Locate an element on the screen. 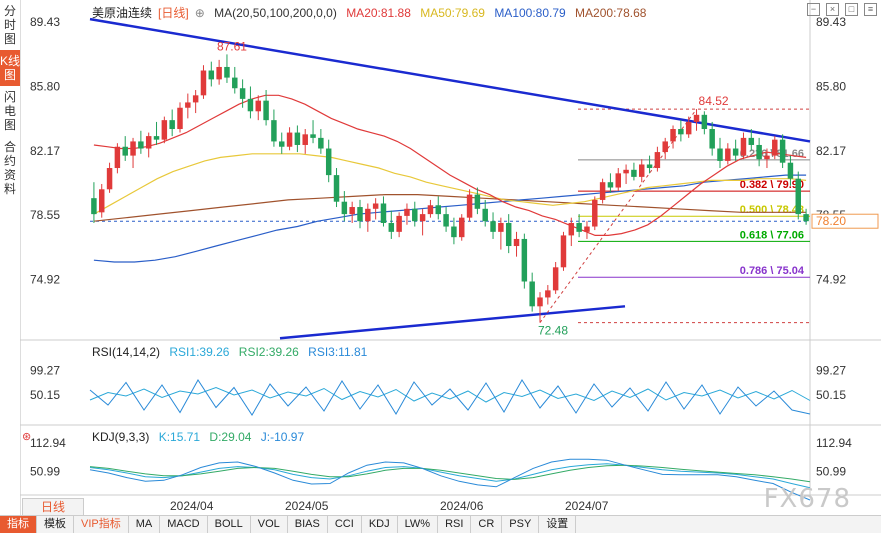 Image resolution: width=881 pixels, height=533 pixels. boll-tab: BOLL is located at coordinates (229, 524).